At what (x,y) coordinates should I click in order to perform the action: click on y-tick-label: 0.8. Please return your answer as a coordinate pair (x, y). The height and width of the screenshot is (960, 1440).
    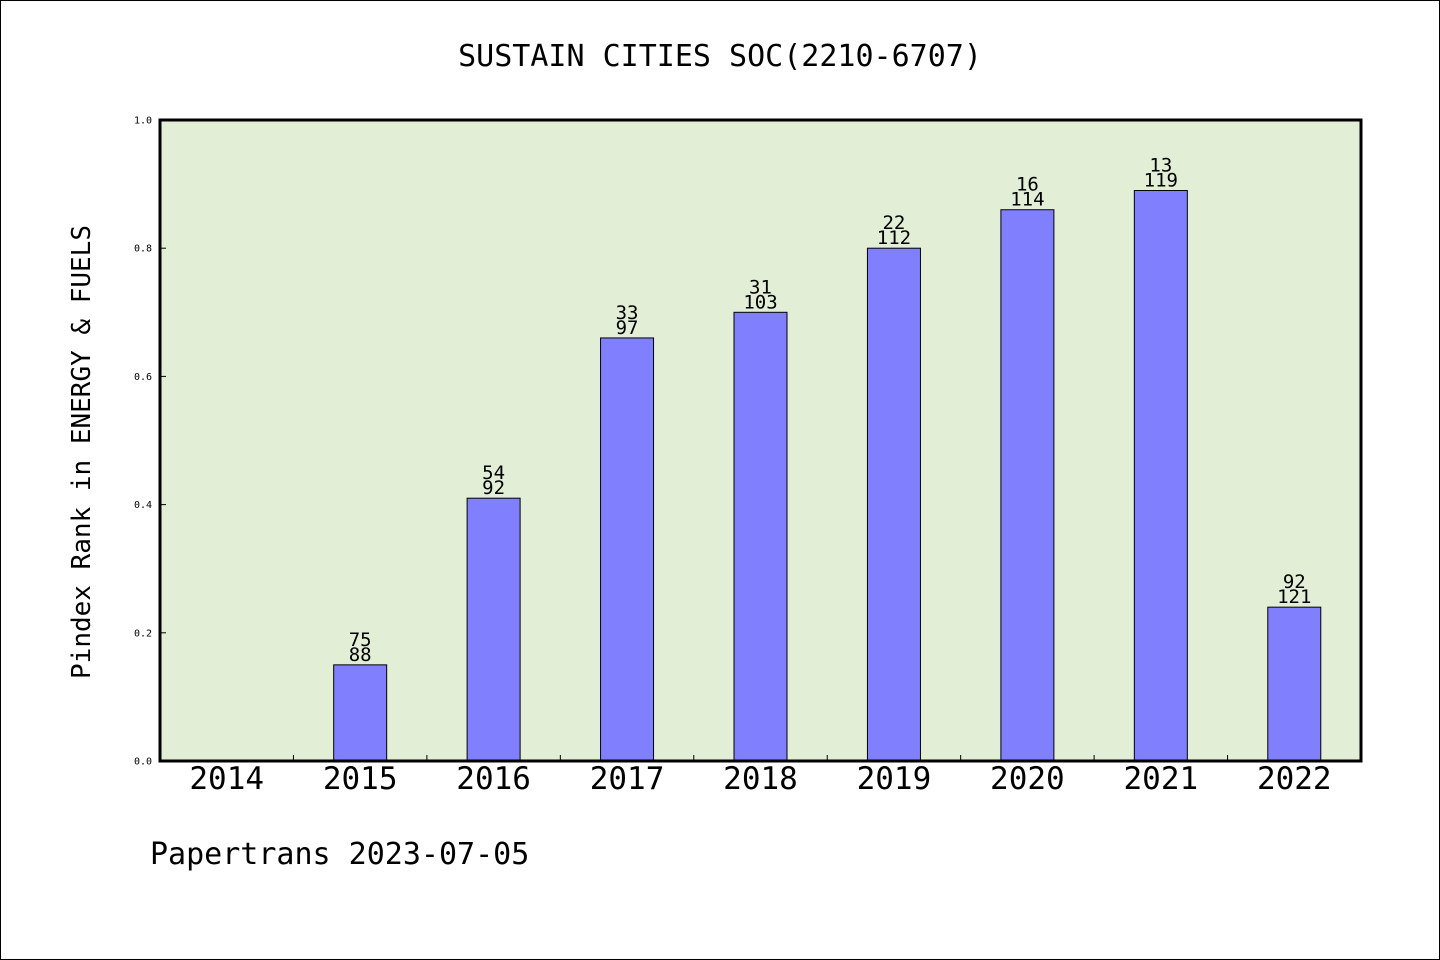
    Looking at the image, I should click on (143, 249).